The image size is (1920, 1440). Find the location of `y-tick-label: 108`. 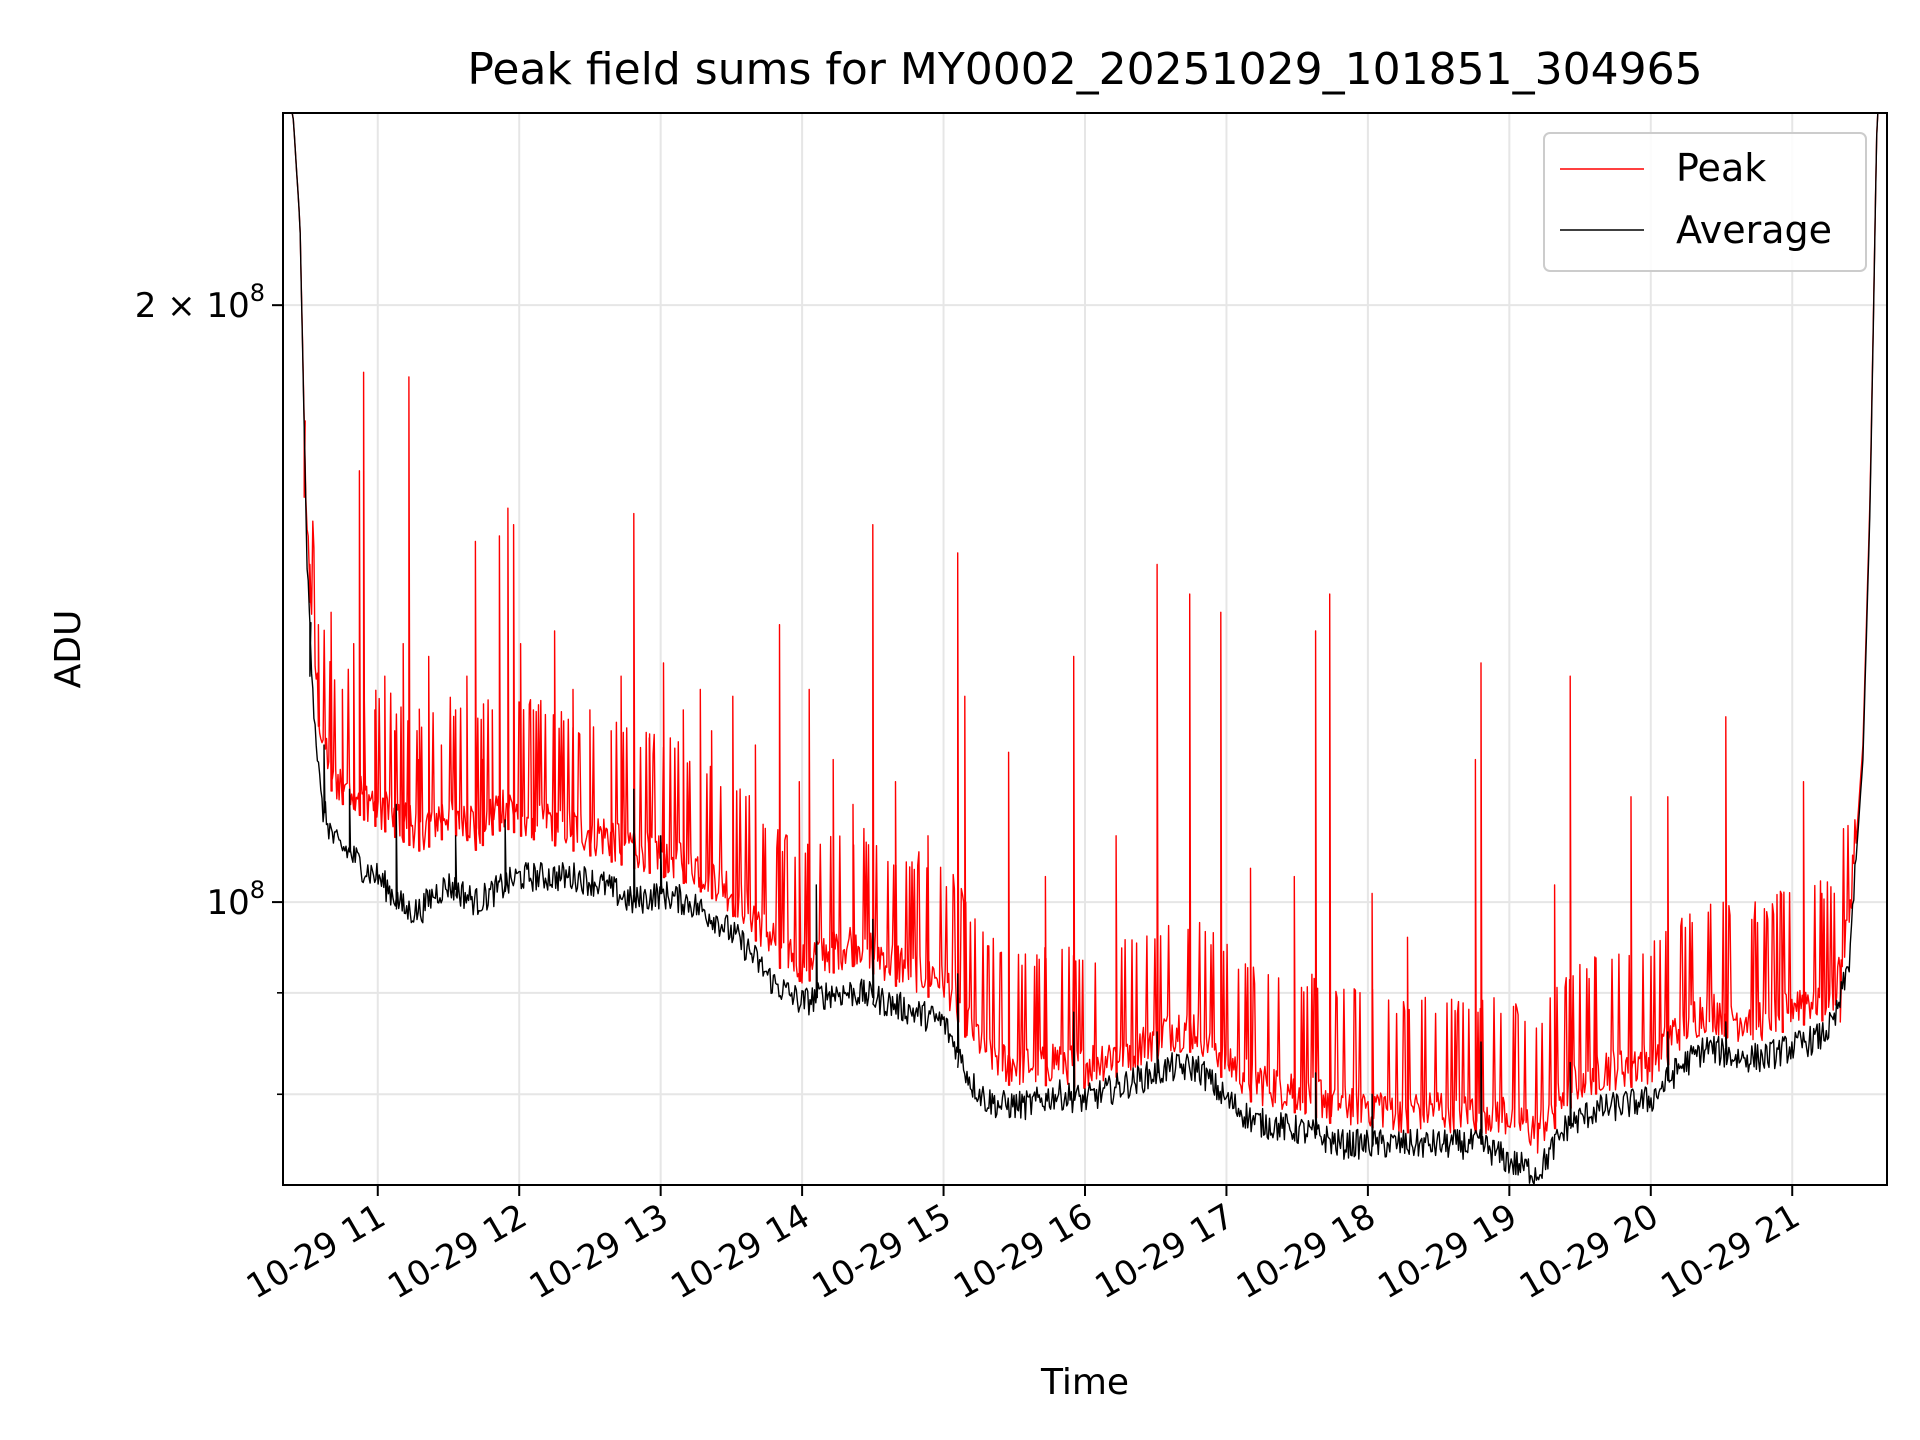

y-tick-label: 108 is located at coordinates (235, 899).